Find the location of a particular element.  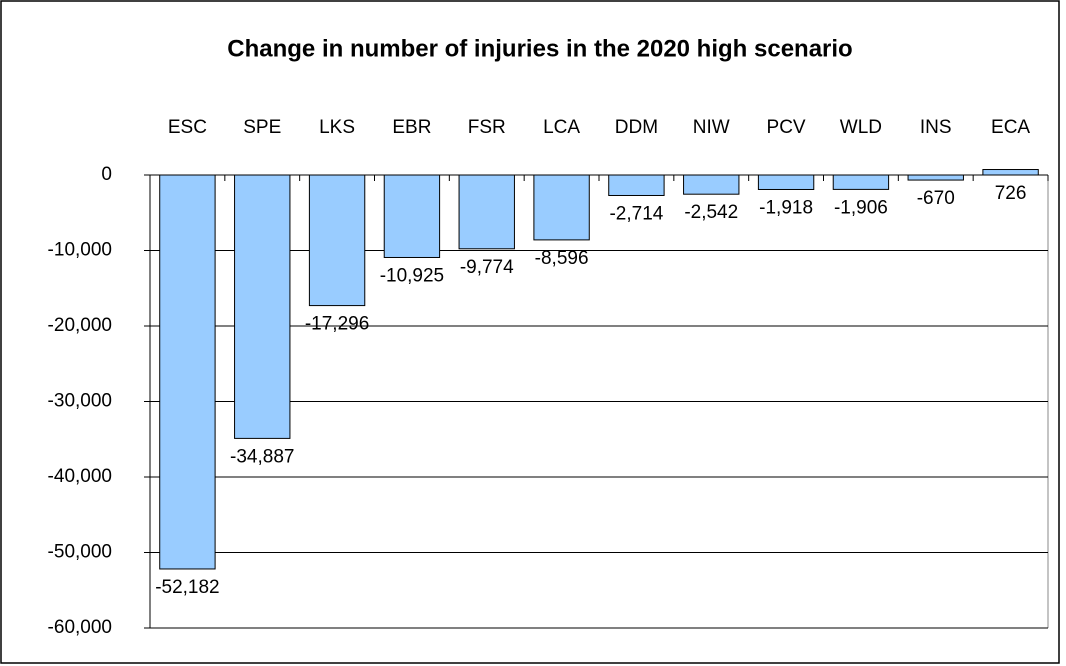

y-tick-label: -30,000 is located at coordinates (80, 401).